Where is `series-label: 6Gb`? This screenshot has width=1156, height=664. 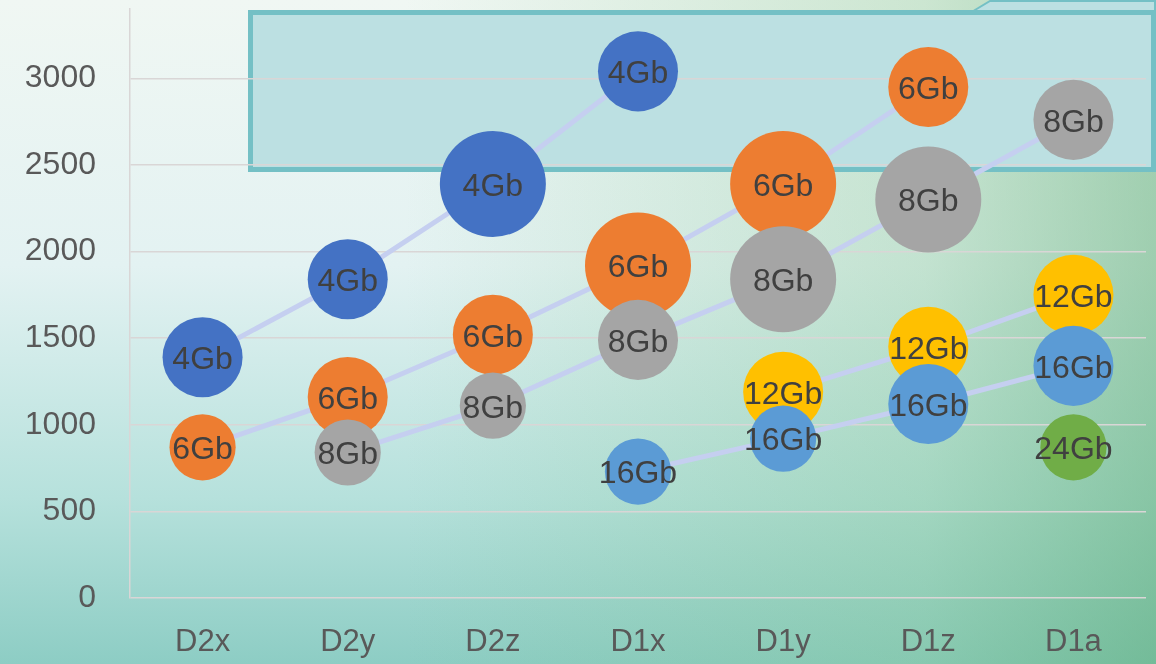 series-label: 6Gb is located at coordinates (202, 448).